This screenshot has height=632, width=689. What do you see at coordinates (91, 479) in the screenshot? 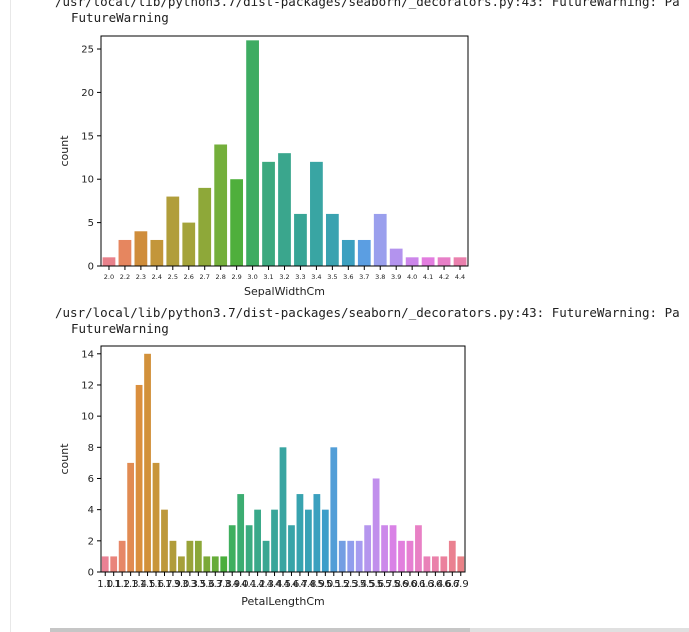
I see `y-tick-label: 6` at bounding box center [91, 479].